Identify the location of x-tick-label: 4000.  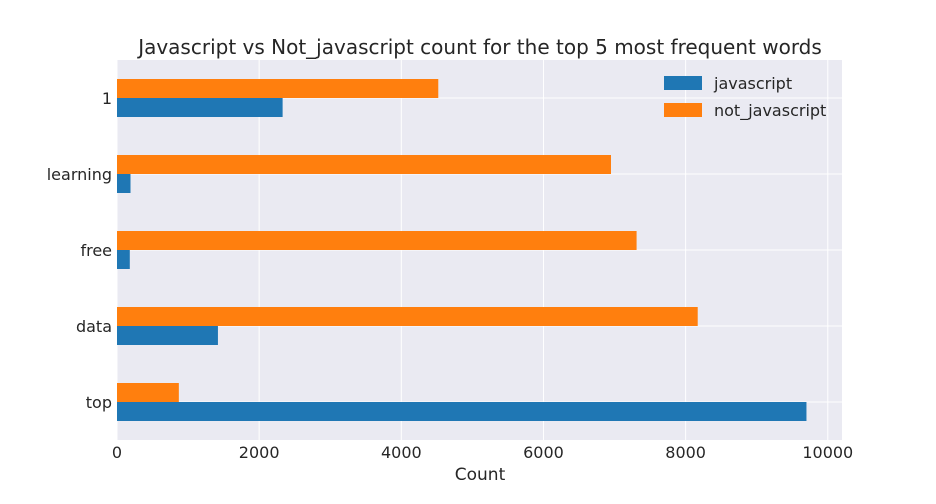
(401, 452).